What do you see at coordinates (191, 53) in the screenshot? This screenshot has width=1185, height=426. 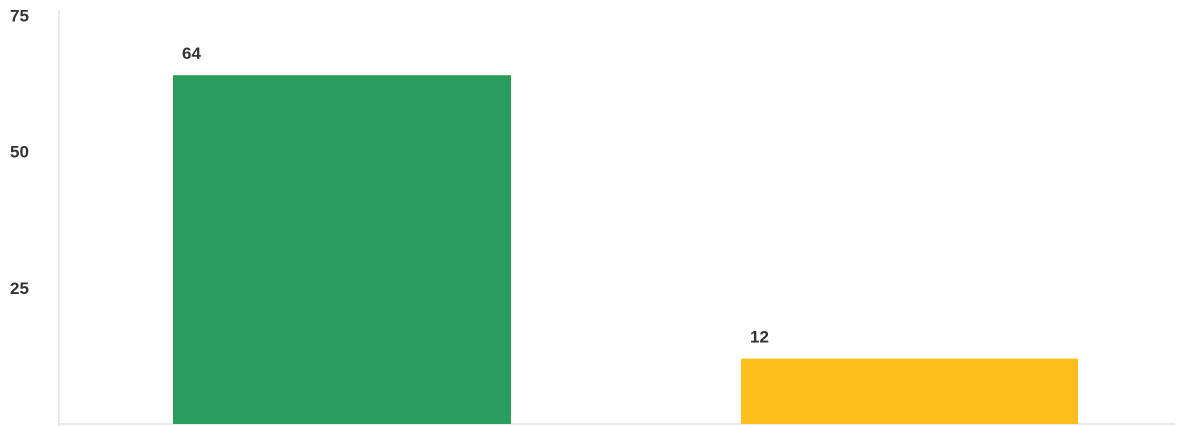 I see `bar-value-label: 64` at bounding box center [191, 53].